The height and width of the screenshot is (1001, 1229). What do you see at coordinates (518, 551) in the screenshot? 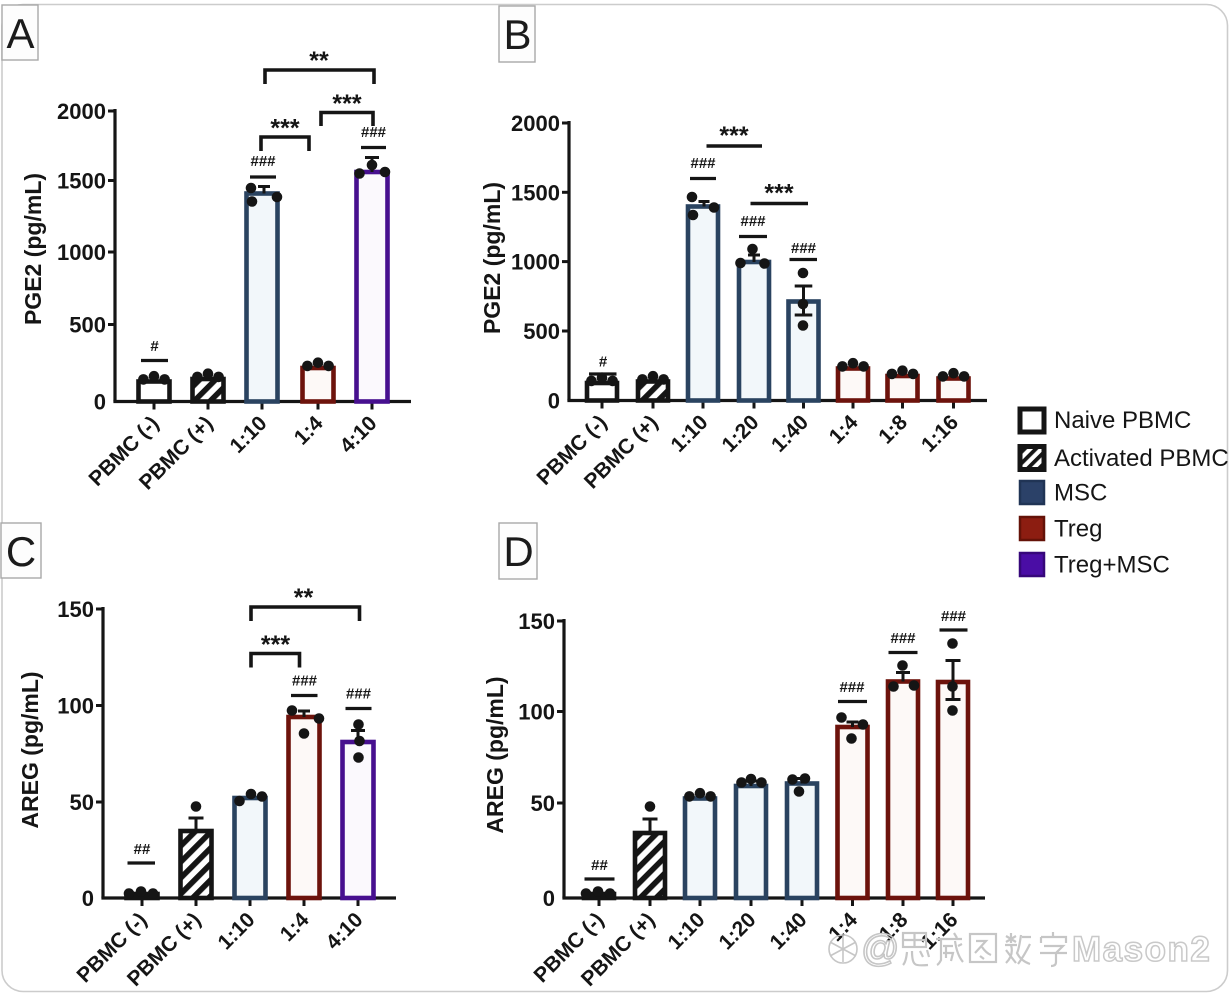
I see `svg-text: D` at bounding box center [518, 551].